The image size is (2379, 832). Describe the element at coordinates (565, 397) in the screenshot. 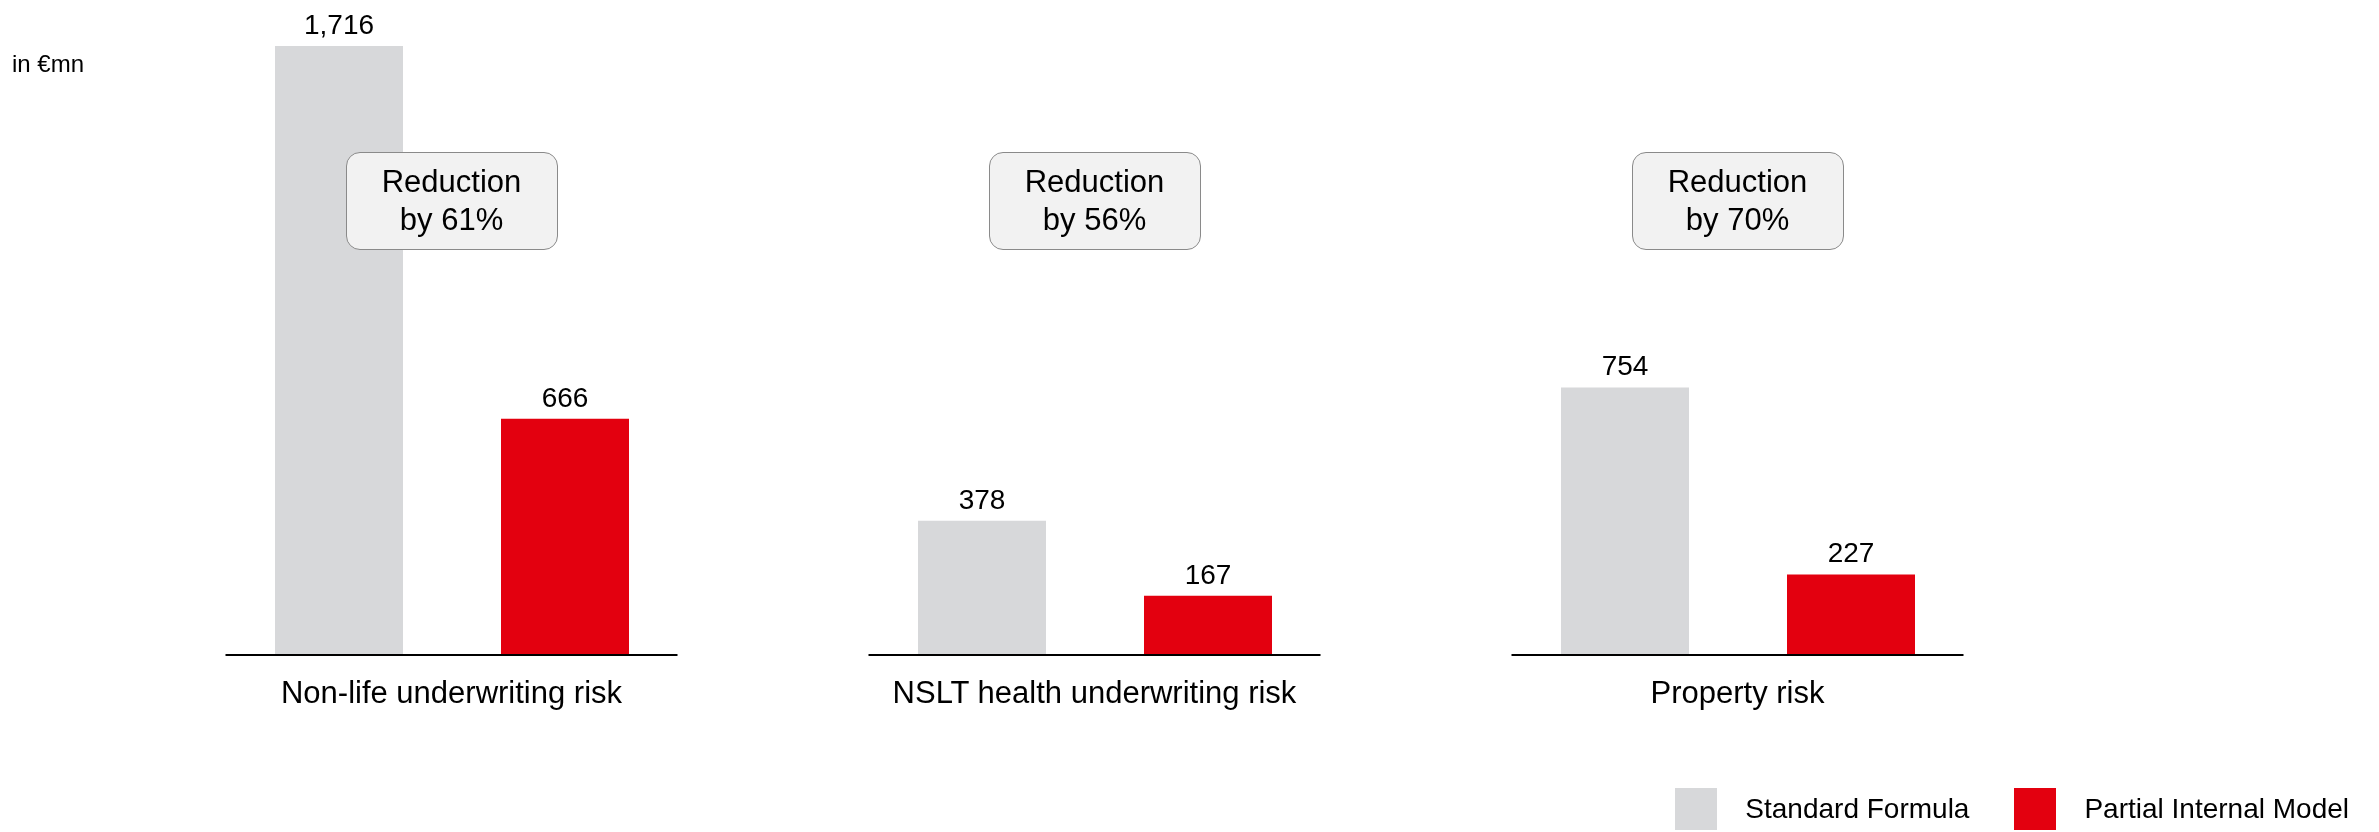

I see `data-label: 666` at that location.